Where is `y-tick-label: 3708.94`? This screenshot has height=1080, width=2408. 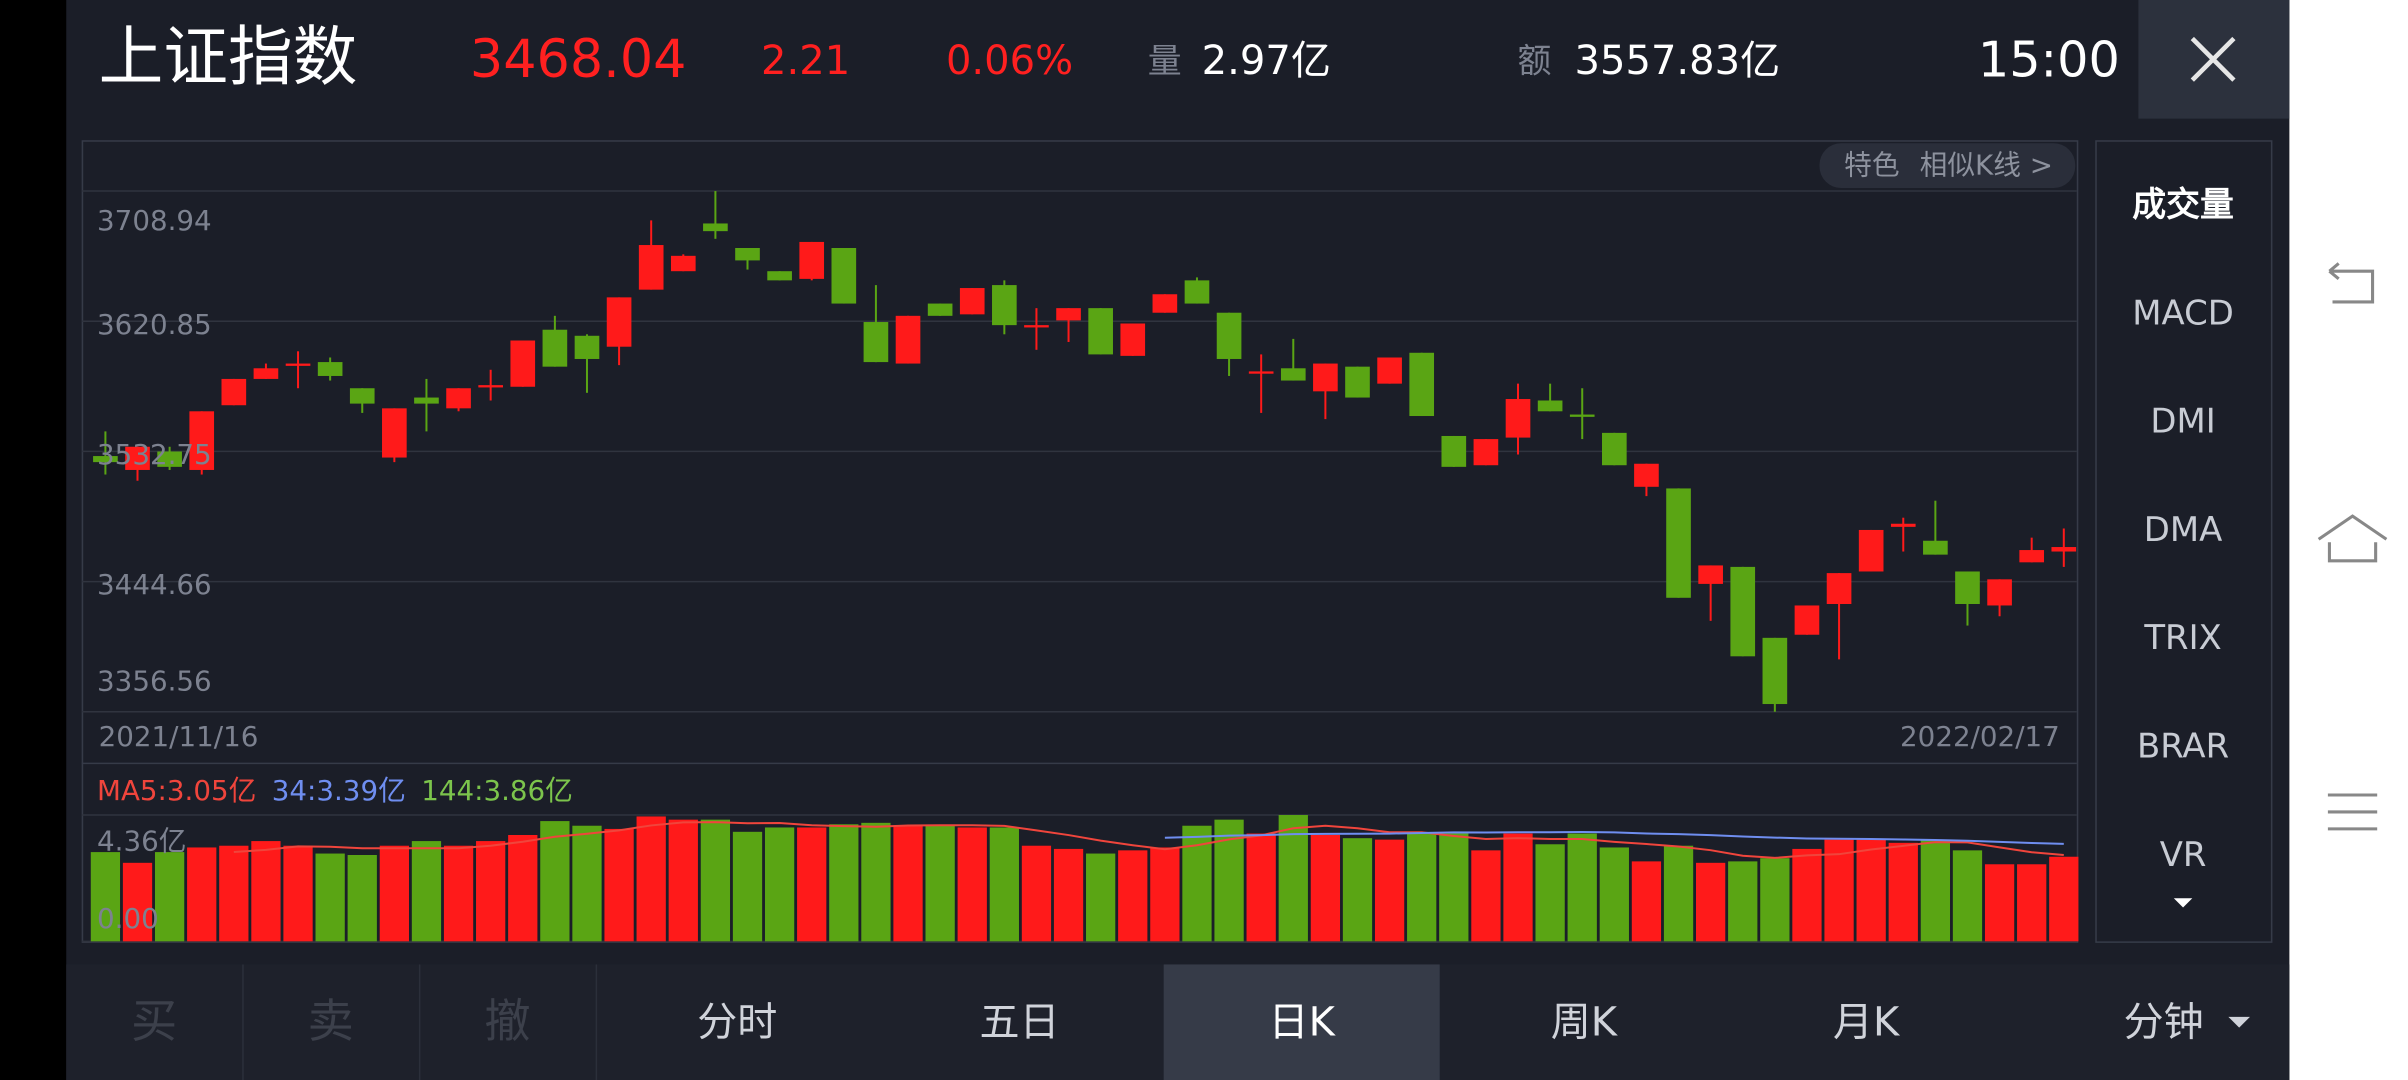 y-tick-label: 3708.94 is located at coordinates (154, 220).